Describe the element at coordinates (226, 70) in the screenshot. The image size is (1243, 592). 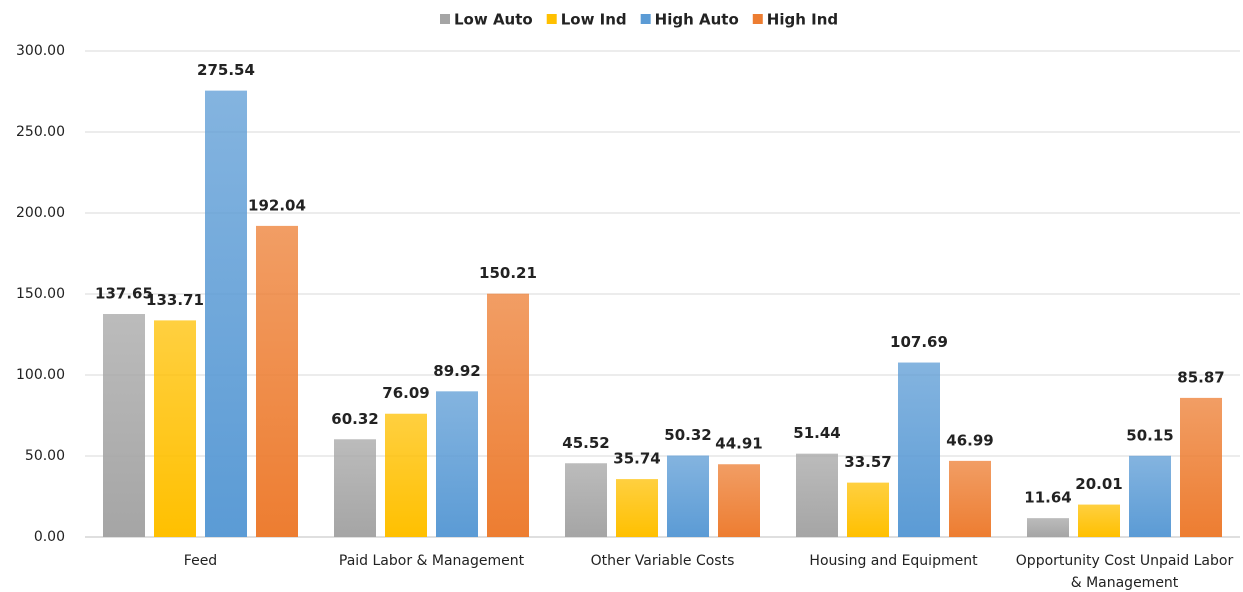
I see `data-label: 275.54` at that location.